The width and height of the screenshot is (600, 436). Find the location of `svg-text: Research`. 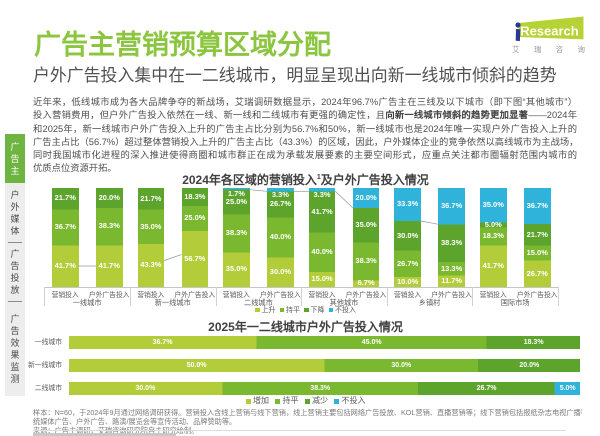

svg-text: Research is located at coordinates (549, 31).